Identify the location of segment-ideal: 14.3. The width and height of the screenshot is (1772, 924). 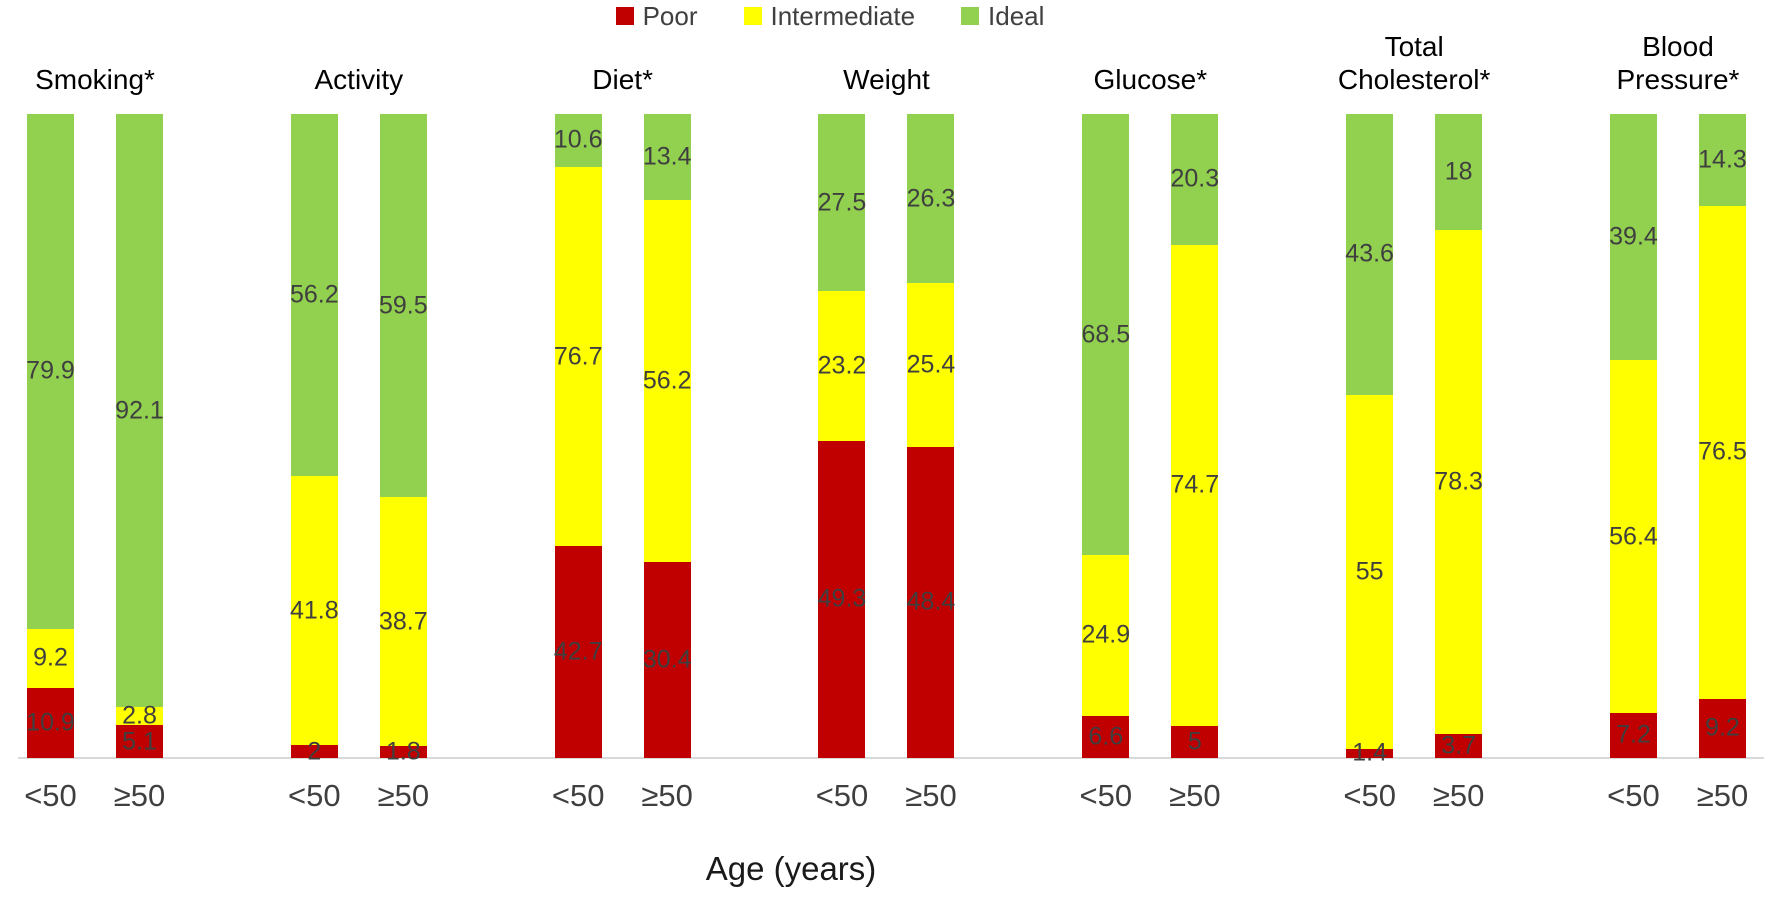
(1722, 160).